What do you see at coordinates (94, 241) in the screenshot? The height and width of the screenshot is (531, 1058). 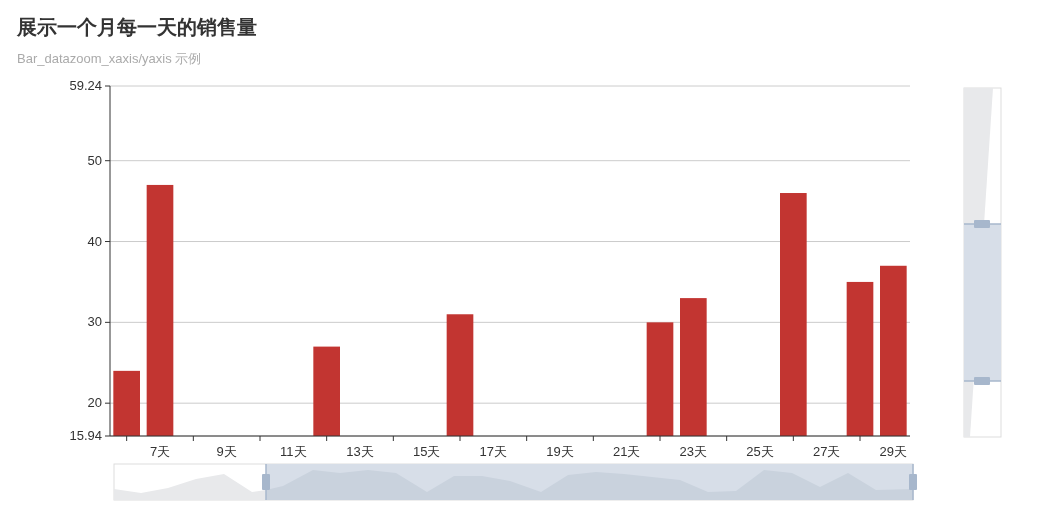 I see `y-tick-label: 40` at bounding box center [94, 241].